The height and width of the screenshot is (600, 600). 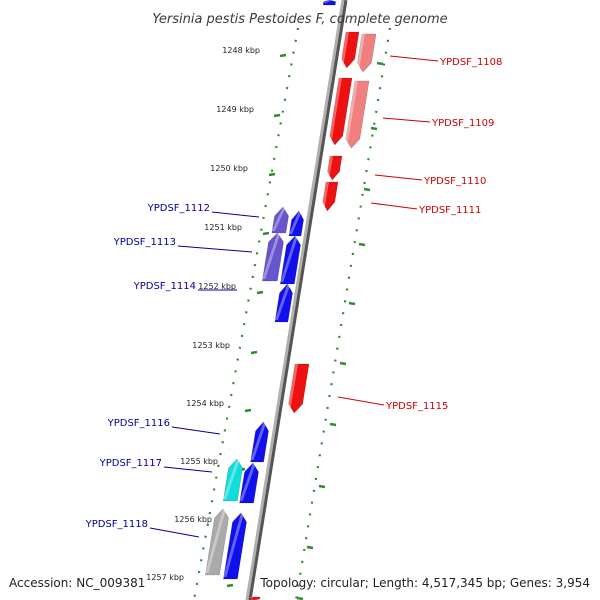 What do you see at coordinates (193, 519) in the screenshot?
I see `kbp-tick-label: 1256 kbp` at bounding box center [193, 519].